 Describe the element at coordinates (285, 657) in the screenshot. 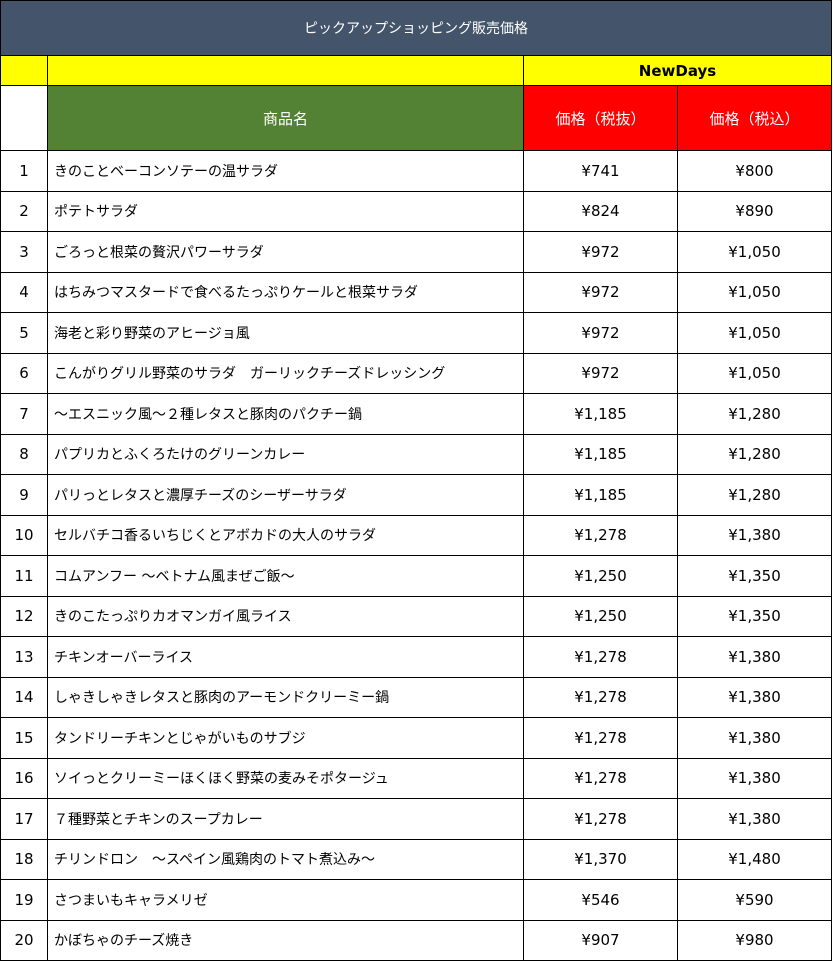

I see `product-name: チキンオーバーライス` at that location.